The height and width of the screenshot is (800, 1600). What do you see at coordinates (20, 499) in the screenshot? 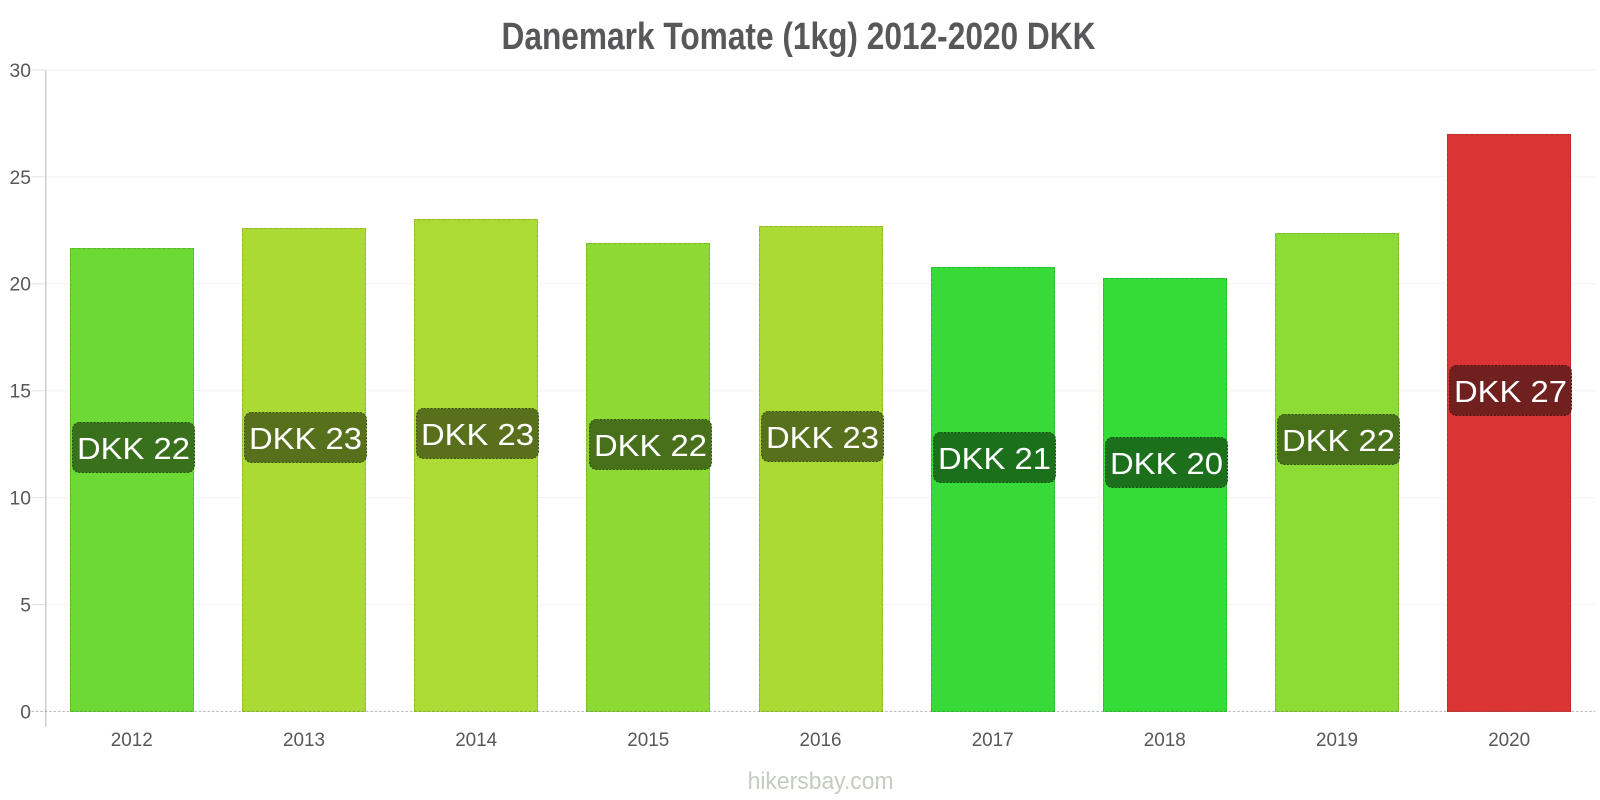
I see `svg-text: 10` at bounding box center [20, 499].